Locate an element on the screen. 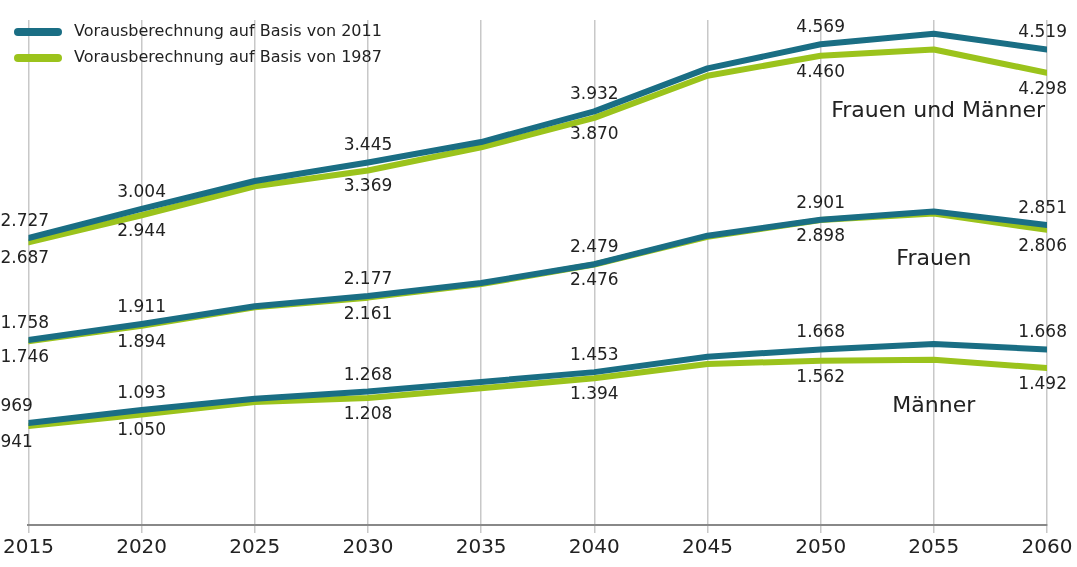 The width and height of the screenshot is (1077, 567). data-label: 1.394 is located at coordinates (594, 393).